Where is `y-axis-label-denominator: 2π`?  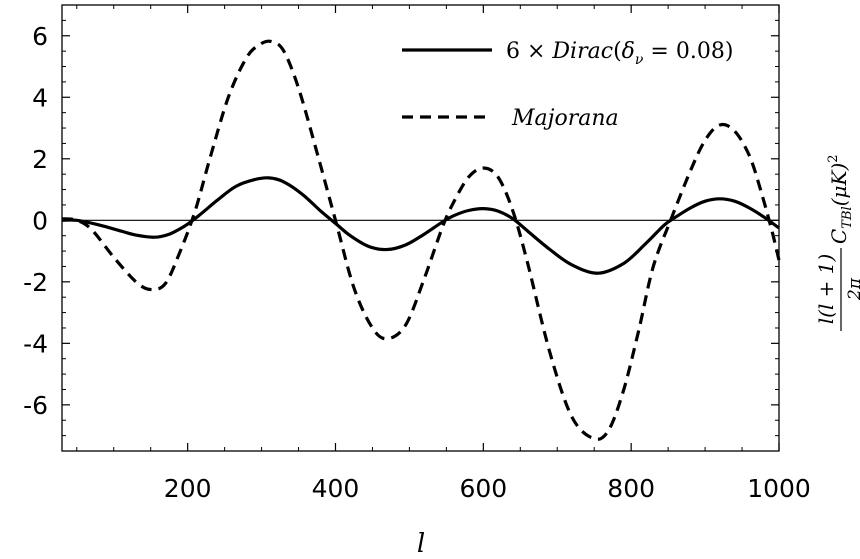 y-axis-label-denominator: 2π is located at coordinates (852, 289).